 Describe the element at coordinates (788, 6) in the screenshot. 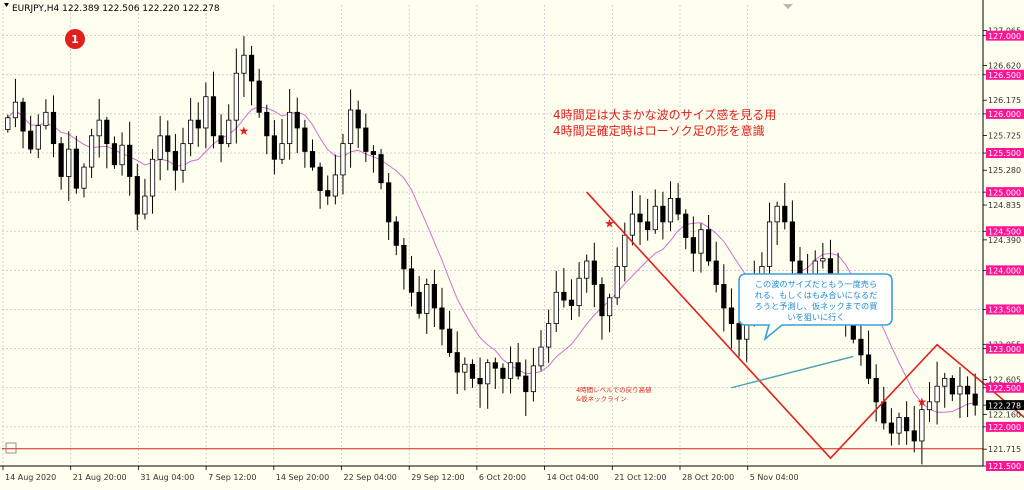

I see `chart-shift-marker-icon` at that location.